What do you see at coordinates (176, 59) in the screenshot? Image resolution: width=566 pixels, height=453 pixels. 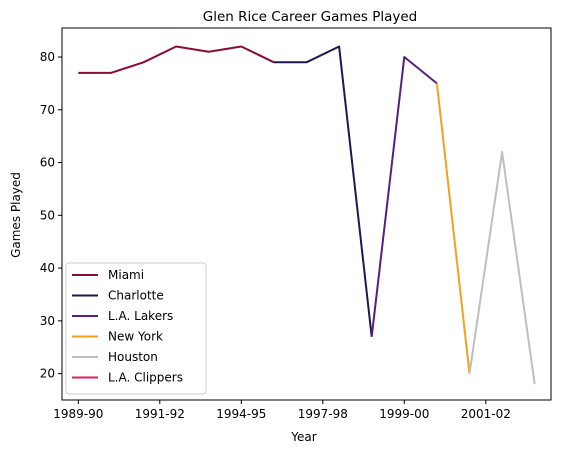 I see `series-line-miami` at bounding box center [176, 59].